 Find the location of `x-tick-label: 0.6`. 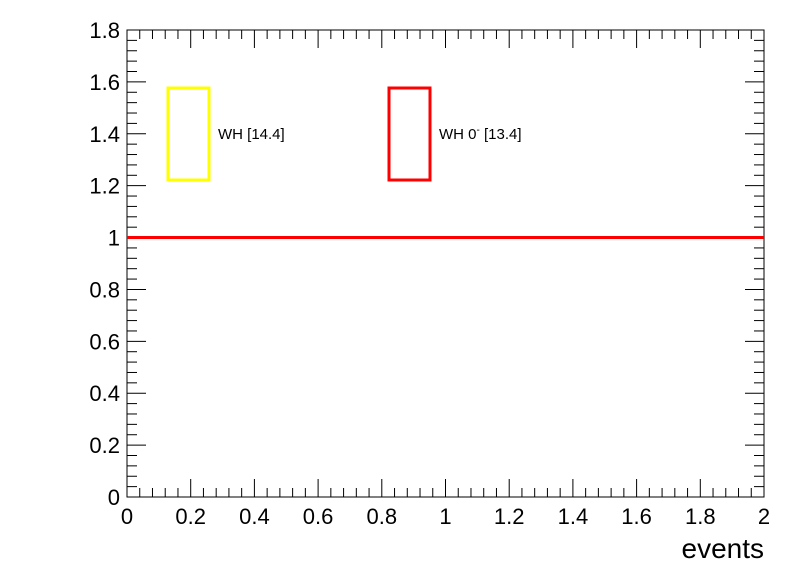

x-tick-label: 0.6 is located at coordinates (318, 516).